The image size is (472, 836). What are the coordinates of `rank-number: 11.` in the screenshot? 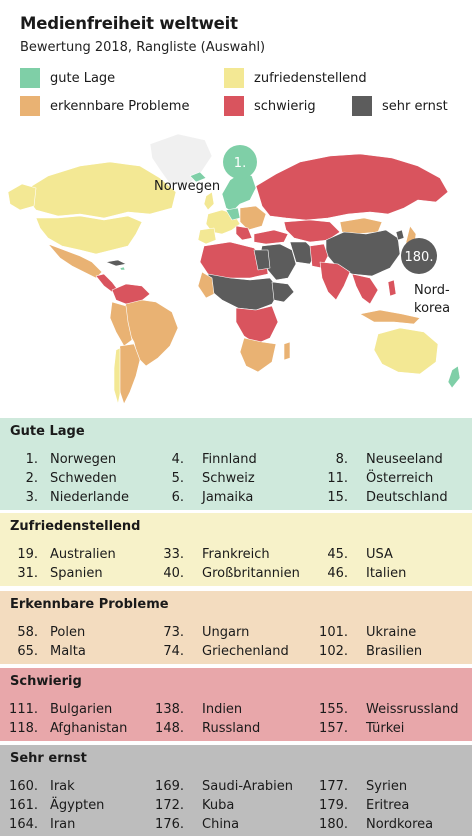 It's located at (337, 478).